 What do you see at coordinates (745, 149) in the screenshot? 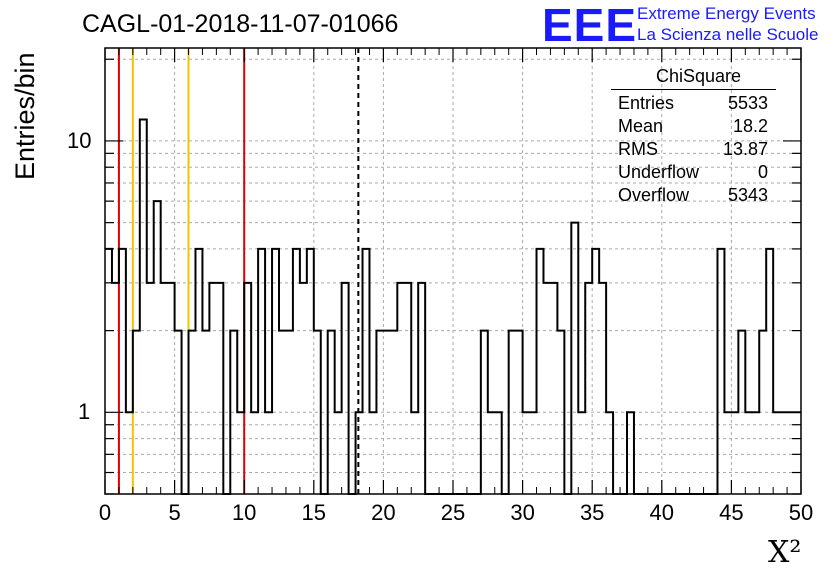
I see `stats-value: 13.87` at bounding box center [745, 149].